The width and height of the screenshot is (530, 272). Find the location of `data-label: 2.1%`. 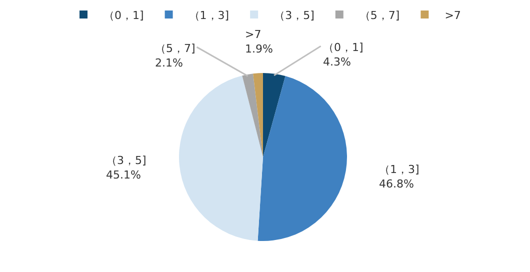

data-label: 2.1% is located at coordinates (169, 63).